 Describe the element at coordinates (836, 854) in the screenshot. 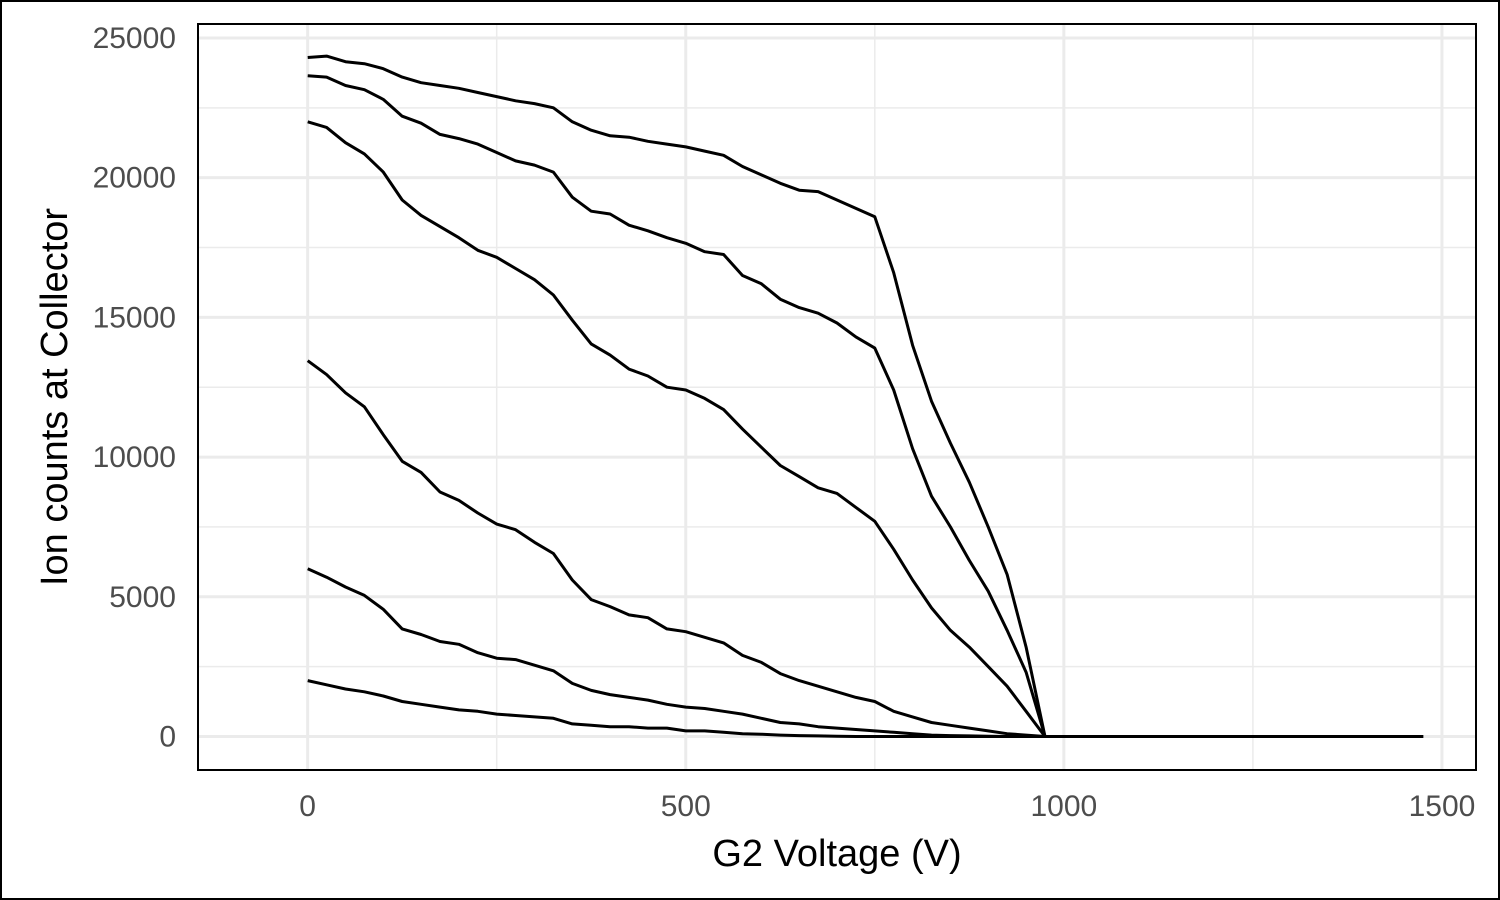

I see `x-axis-title: G2 Voltage (V)` at that location.